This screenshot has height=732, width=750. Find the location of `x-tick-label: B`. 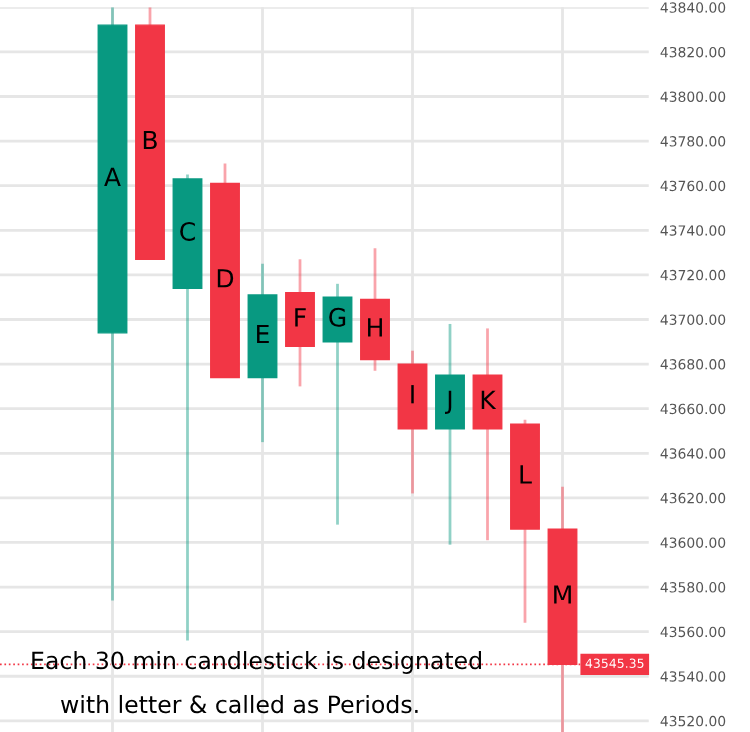

x-tick-label: B is located at coordinates (150, 140).